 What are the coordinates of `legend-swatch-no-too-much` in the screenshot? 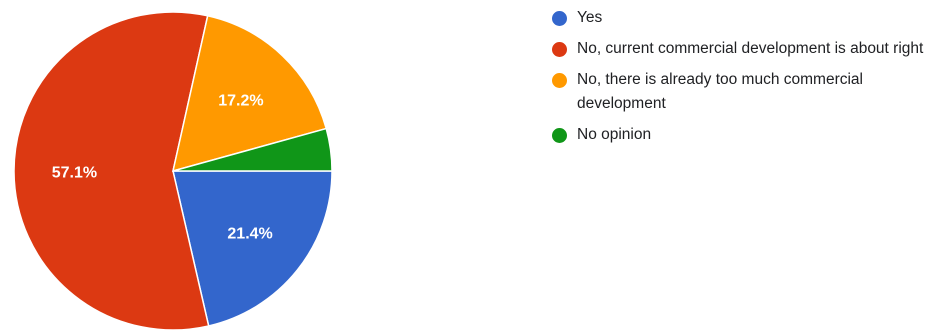 It's located at (559, 80).